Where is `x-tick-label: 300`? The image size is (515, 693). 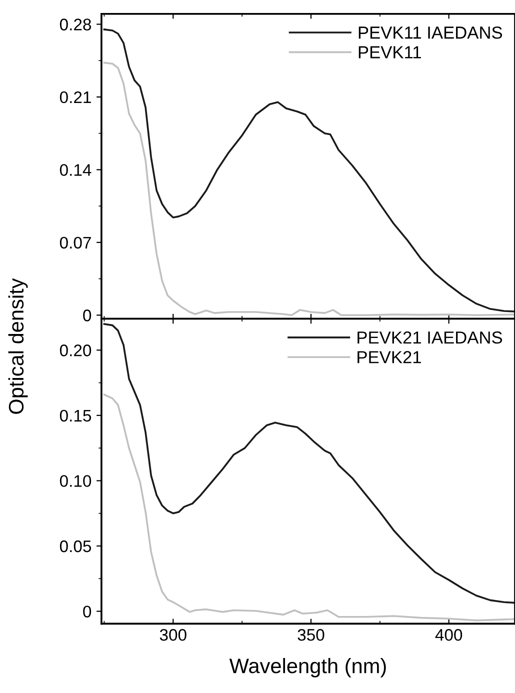 x-tick-label: 300 is located at coordinates (173, 635).